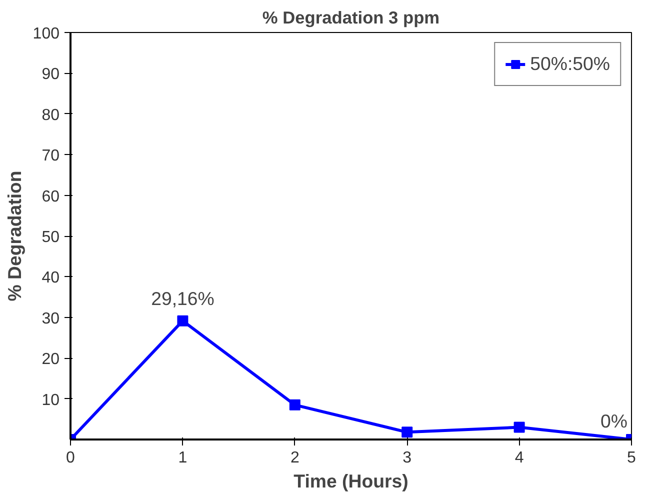  Describe the element at coordinates (51, 278) in the screenshot. I see `y-tick-label: 40` at that location.